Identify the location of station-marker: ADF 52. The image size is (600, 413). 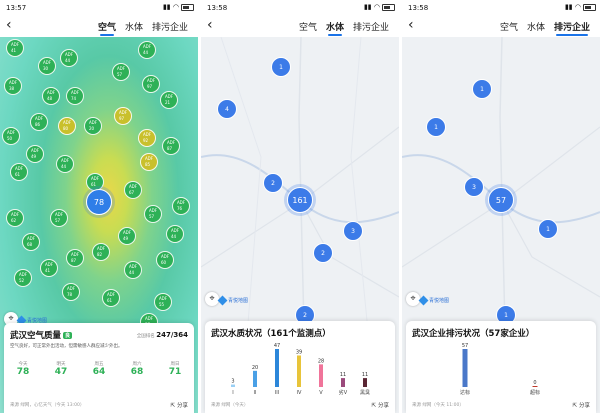
(23, 278).